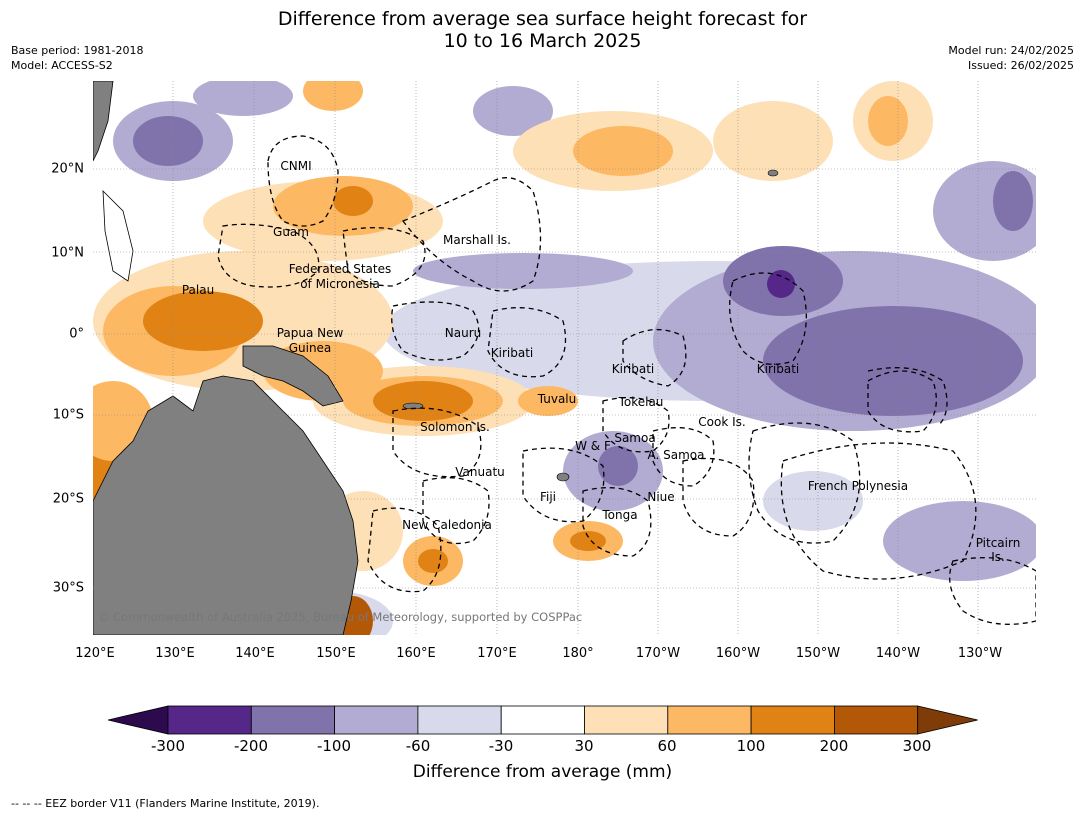 The height and width of the screenshot is (816, 1085). I want to click on lat-label-20n: 20°N, so click(67, 169).